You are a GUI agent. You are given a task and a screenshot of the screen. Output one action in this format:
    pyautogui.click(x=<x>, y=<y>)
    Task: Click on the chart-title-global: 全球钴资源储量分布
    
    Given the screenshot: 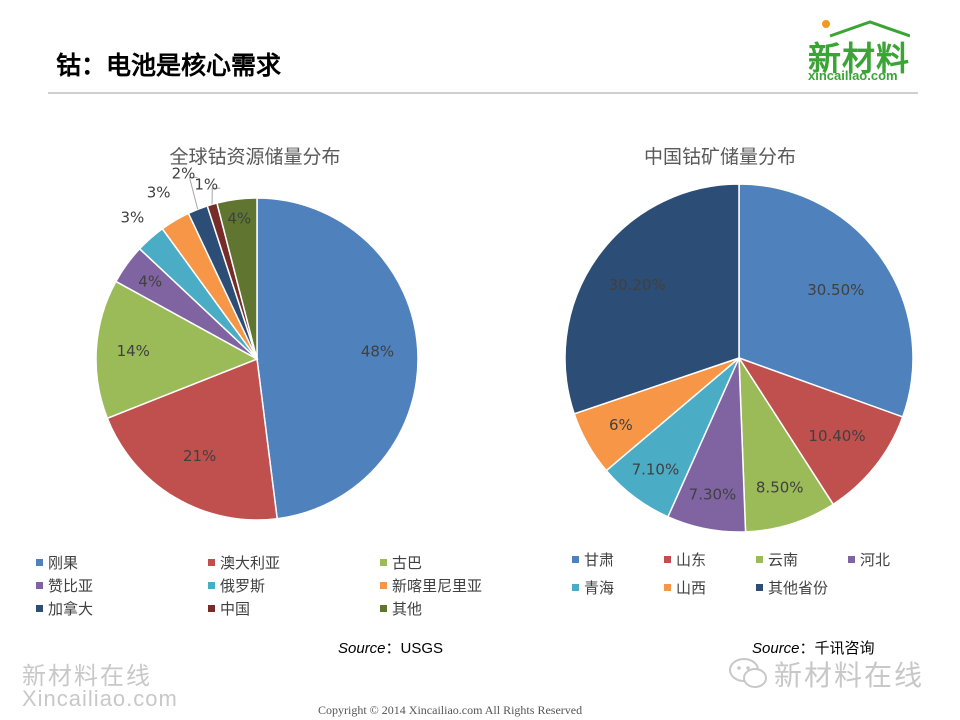 What is the action you would take?
    pyautogui.click(x=254, y=157)
    